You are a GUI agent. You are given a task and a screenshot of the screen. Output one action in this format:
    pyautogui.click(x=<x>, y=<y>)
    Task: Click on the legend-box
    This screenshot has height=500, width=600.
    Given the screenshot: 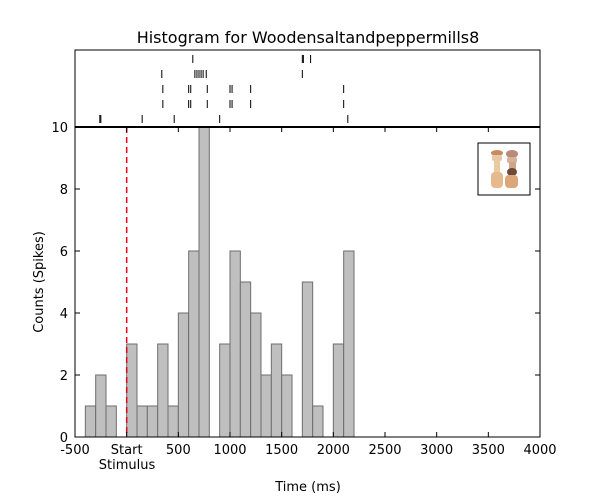 What is the action you would take?
    pyautogui.click(x=504, y=169)
    